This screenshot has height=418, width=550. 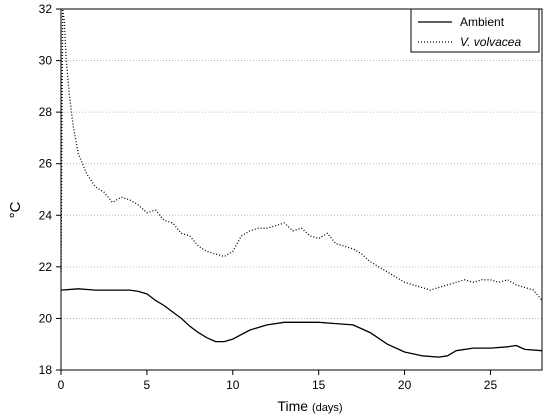 What do you see at coordinates (482, 22) in the screenshot?
I see `legend-label-ambient: Ambient` at bounding box center [482, 22].